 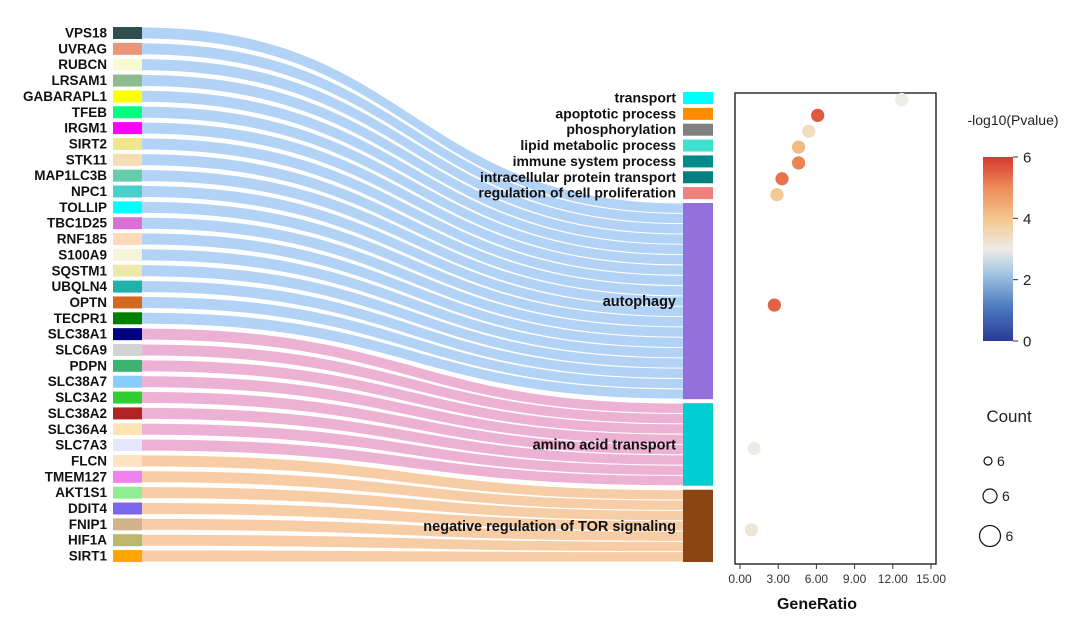 I want to click on gene-box-ubqln4, so click(x=127, y=286).